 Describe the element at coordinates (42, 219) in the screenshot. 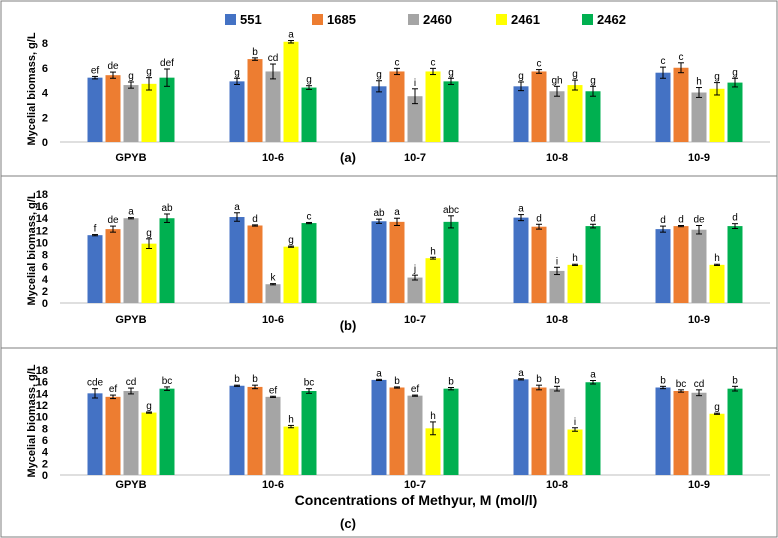

I see `y-tick-label: 14` at that location.